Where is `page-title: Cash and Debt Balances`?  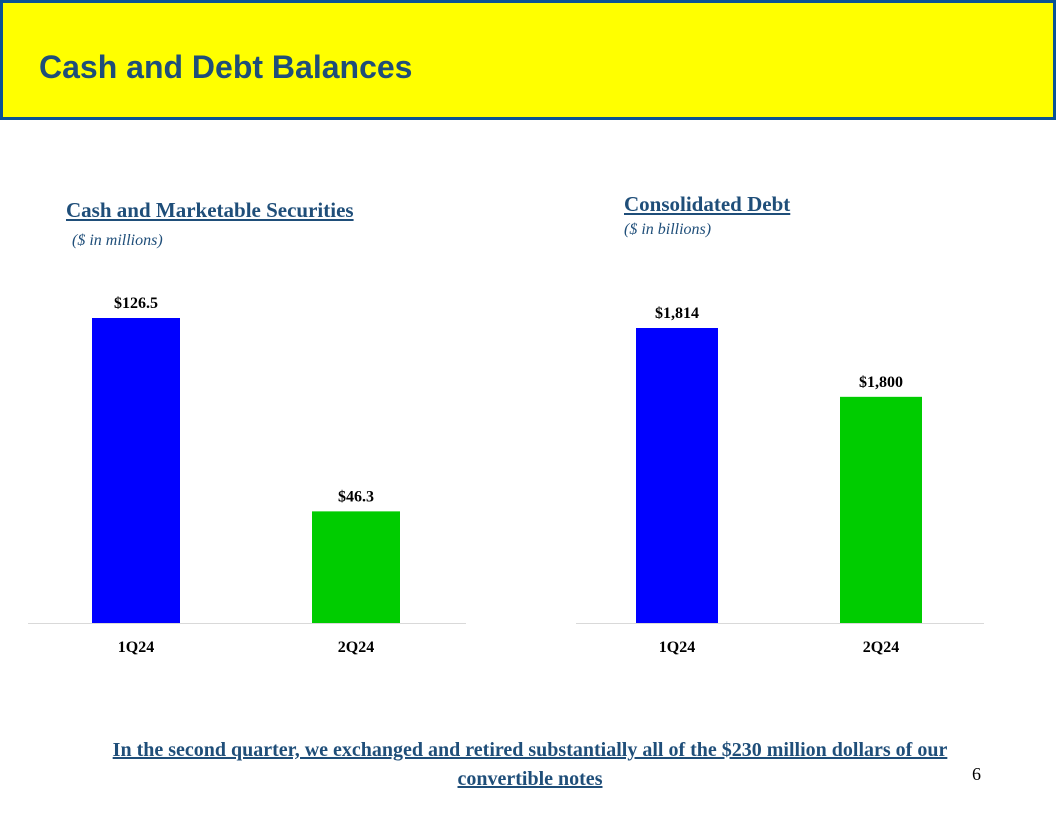 page-title: Cash and Debt Balances is located at coordinates (226, 67).